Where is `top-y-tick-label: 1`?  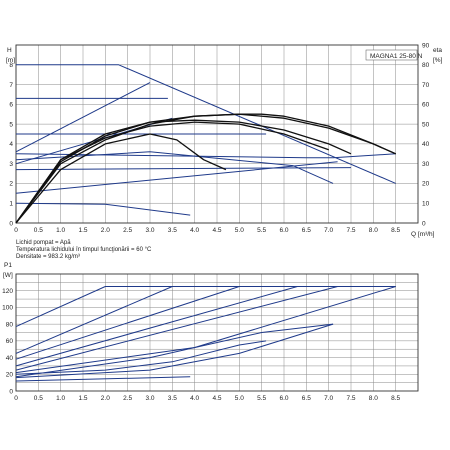
top-y-tick-label: 1 is located at coordinates (11, 204).